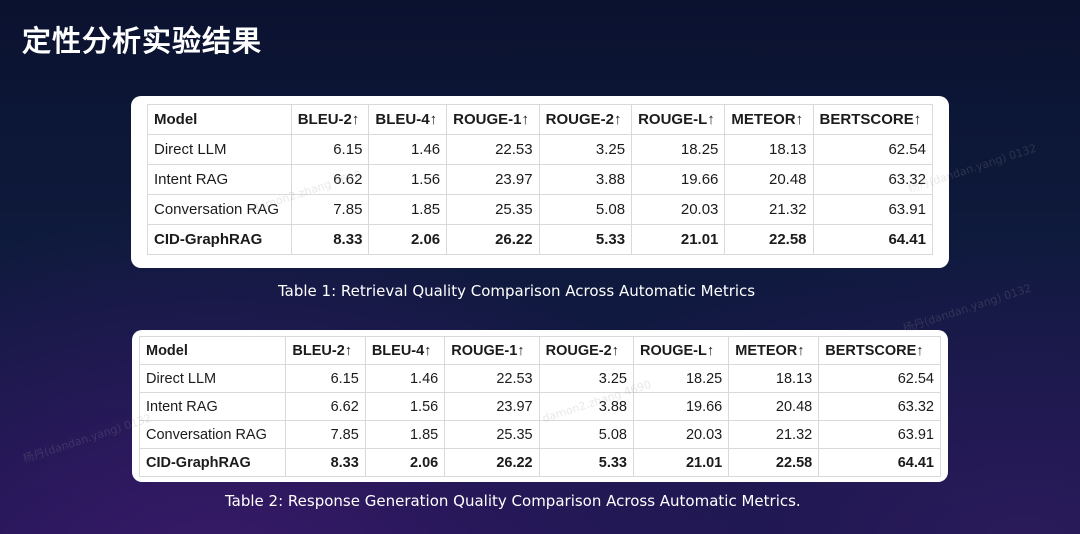  What do you see at coordinates (212, 434) in the screenshot?
I see `model-cell: Conversation RAG` at bounding box center [212, 434].